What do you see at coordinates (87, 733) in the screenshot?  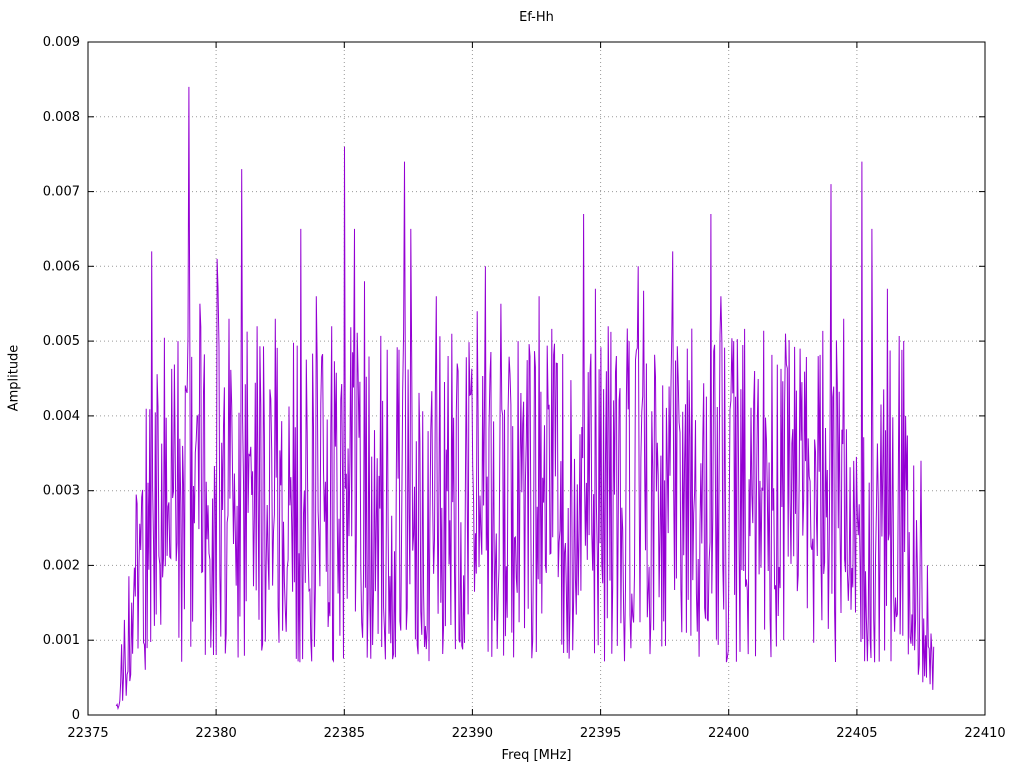 I see `x-tick-label: 22375` at bounding box center [87, 733].